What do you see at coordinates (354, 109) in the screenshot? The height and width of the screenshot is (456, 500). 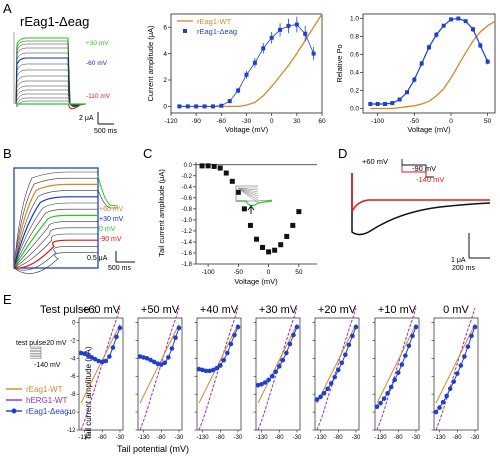 I see `y-tick-label: 0.0` at bounding box center [354, 109].